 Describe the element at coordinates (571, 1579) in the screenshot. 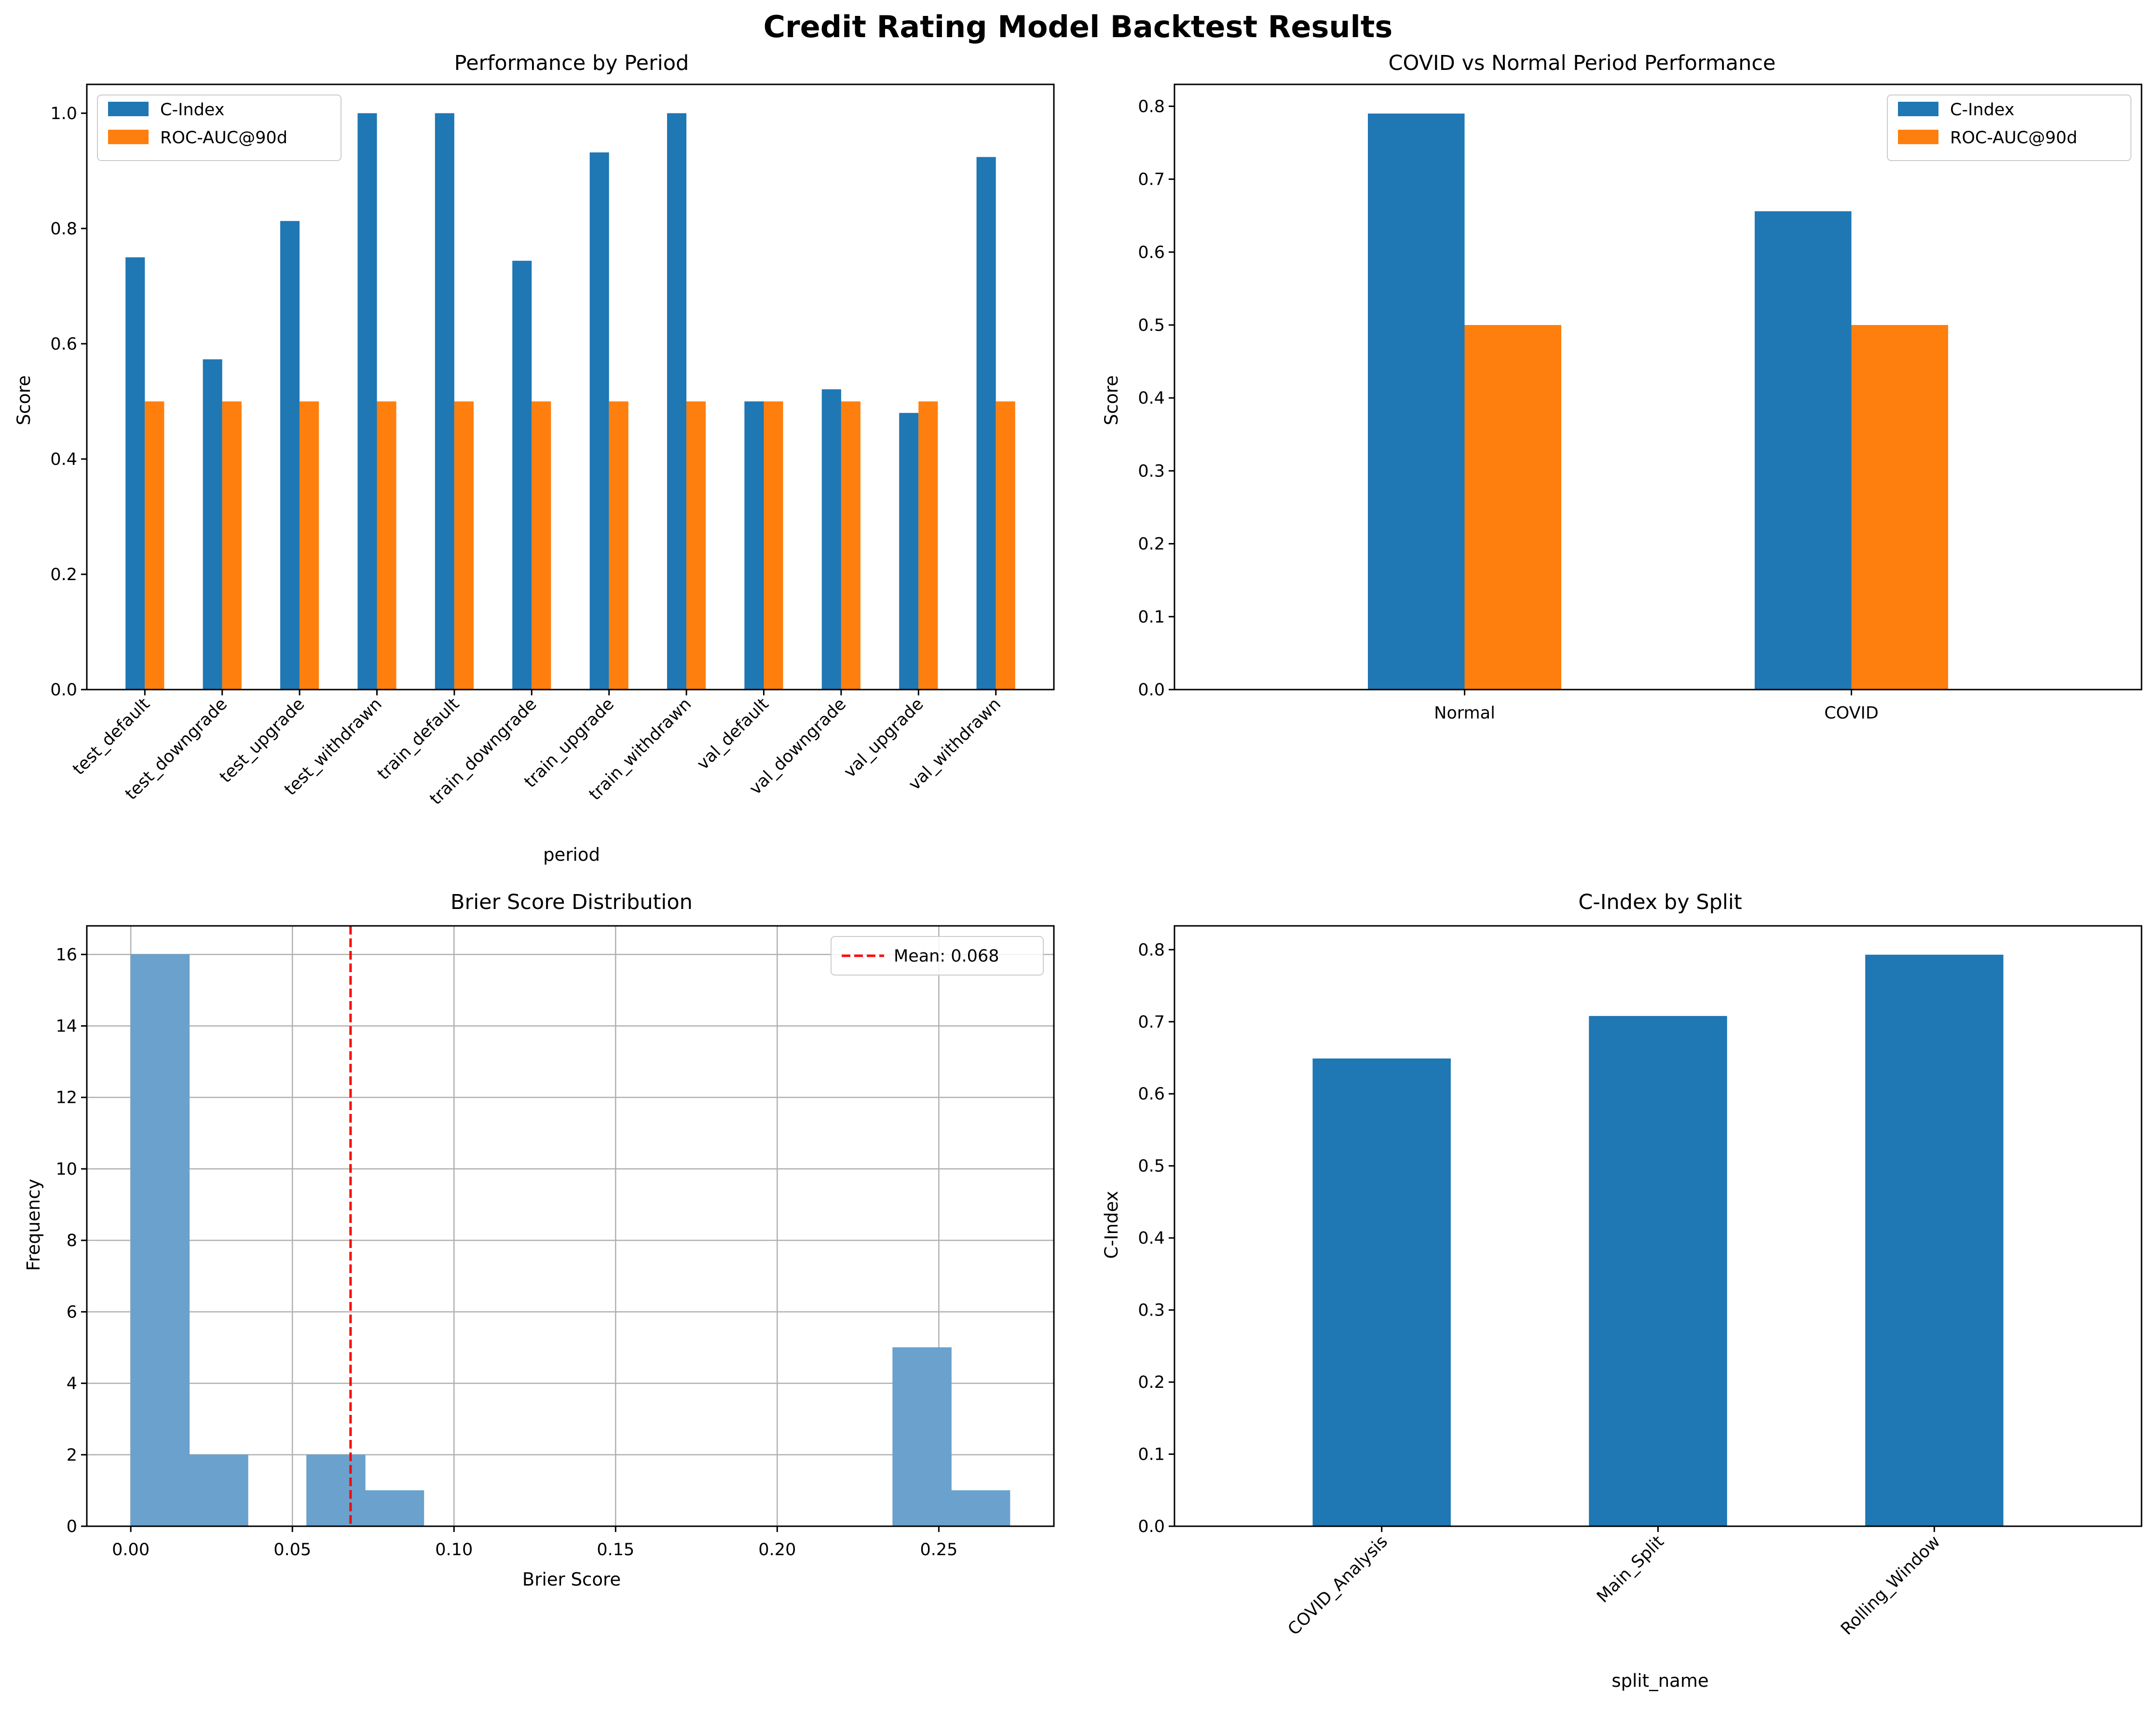

I see `x-axis-label: Brier Score` at that location.